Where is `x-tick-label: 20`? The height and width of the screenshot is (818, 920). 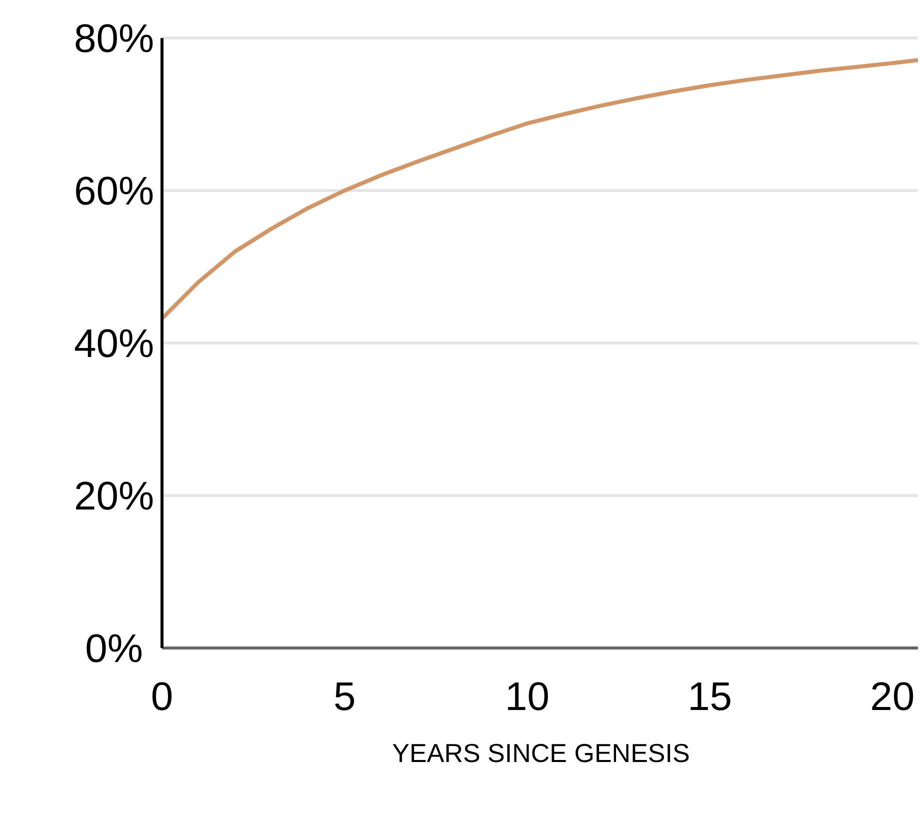
x-tick-label: 20 is located at coordinates (892, 697).